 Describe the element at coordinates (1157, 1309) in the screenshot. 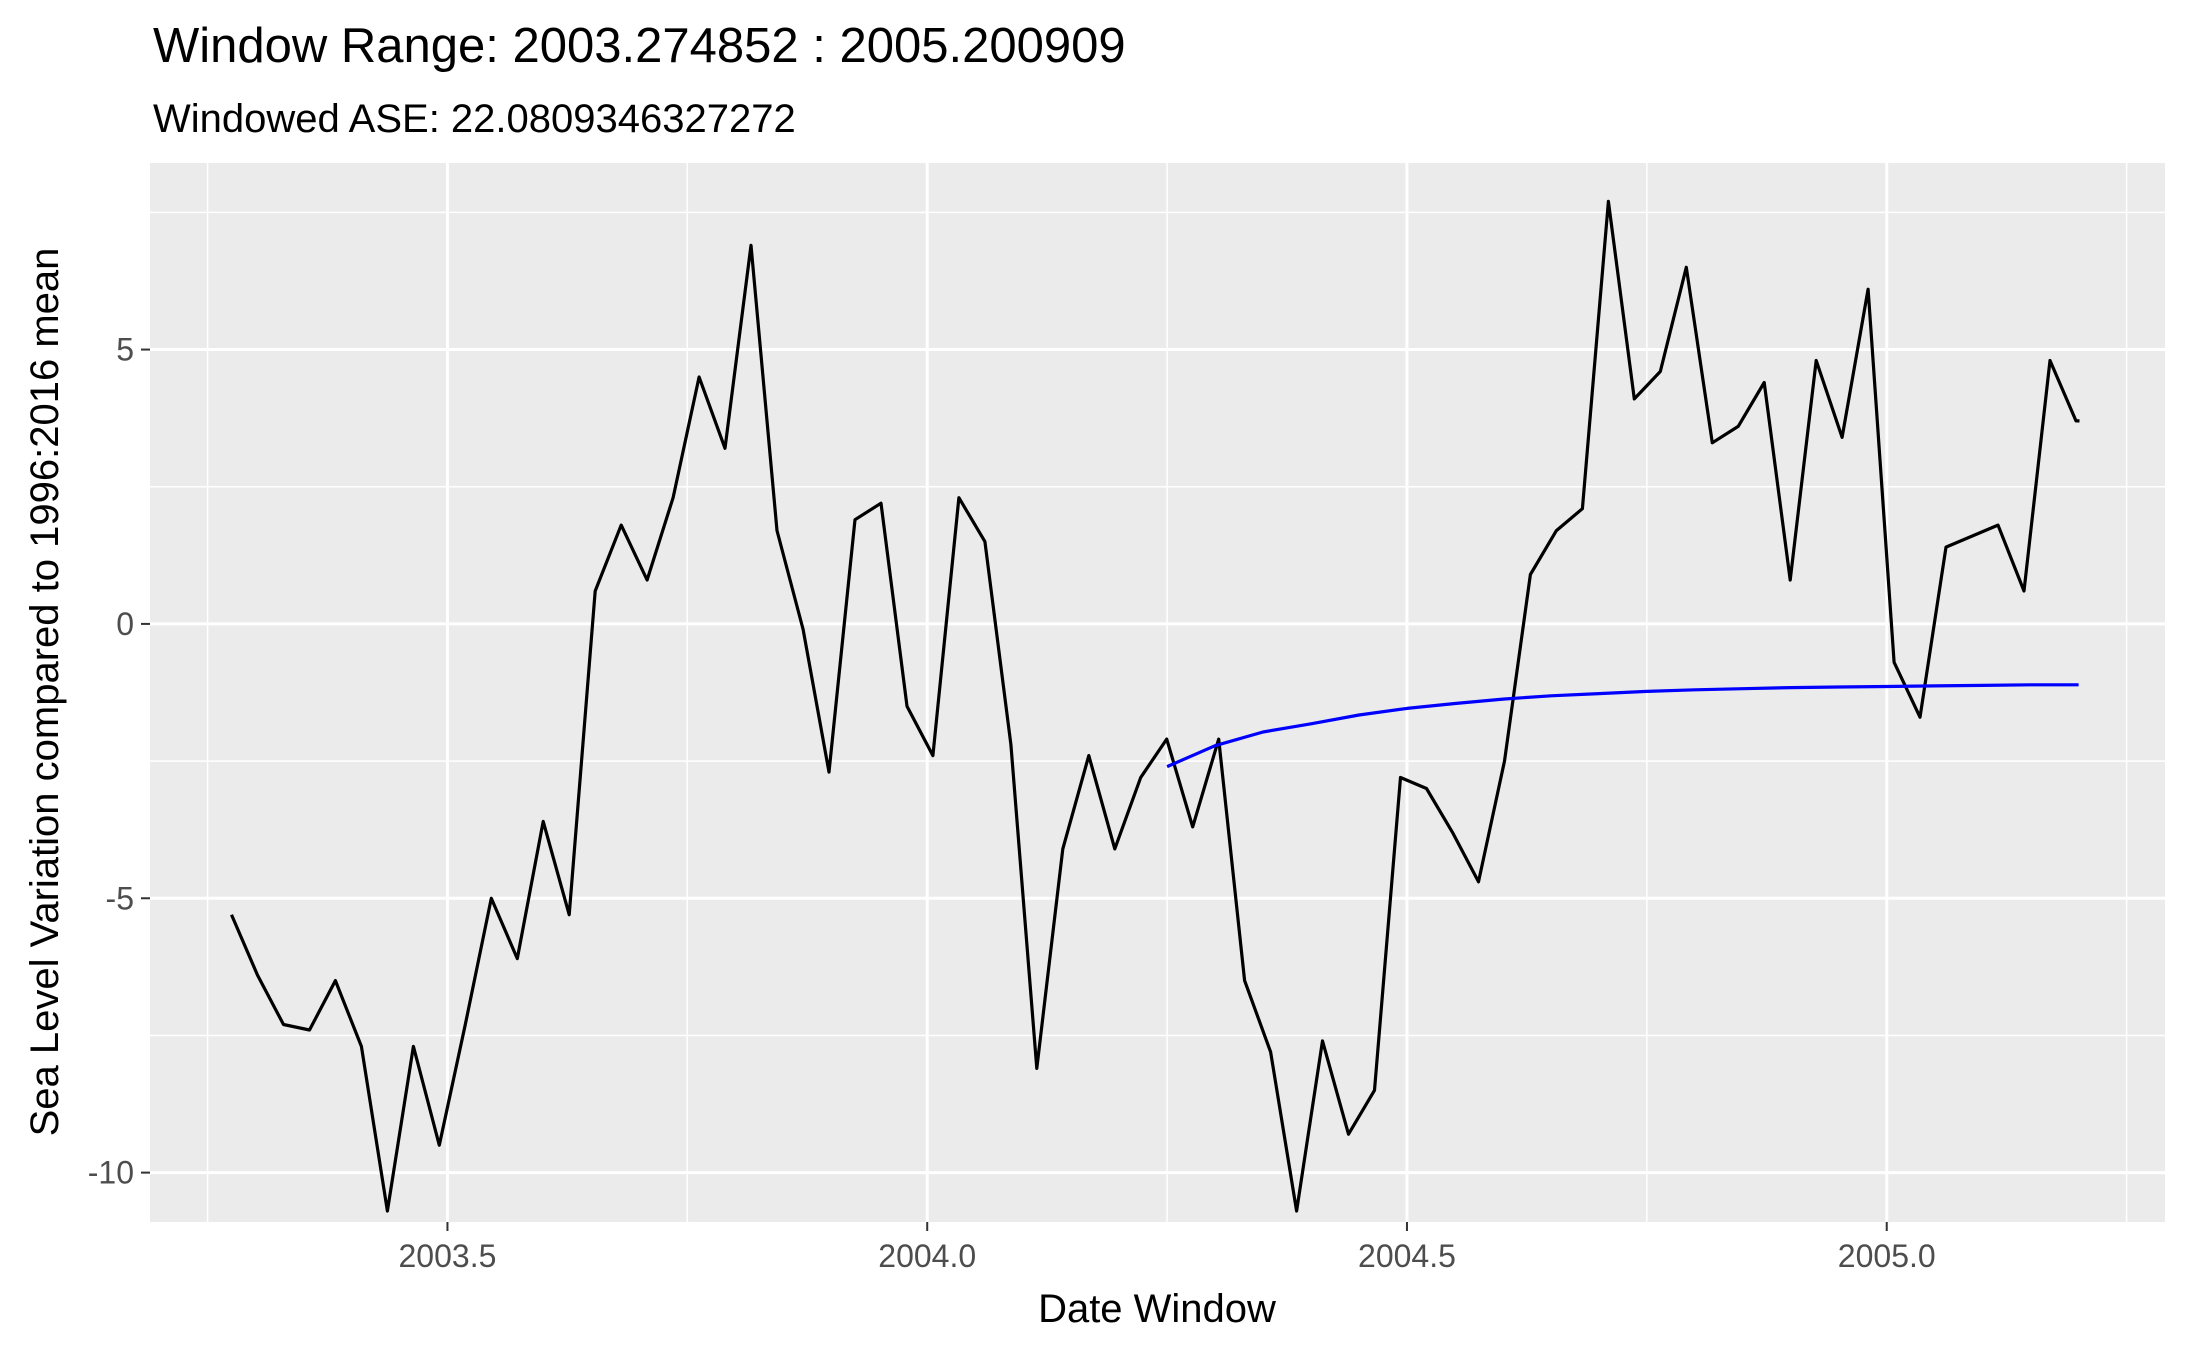

I see `x-axis-title: Date Window` at that location.